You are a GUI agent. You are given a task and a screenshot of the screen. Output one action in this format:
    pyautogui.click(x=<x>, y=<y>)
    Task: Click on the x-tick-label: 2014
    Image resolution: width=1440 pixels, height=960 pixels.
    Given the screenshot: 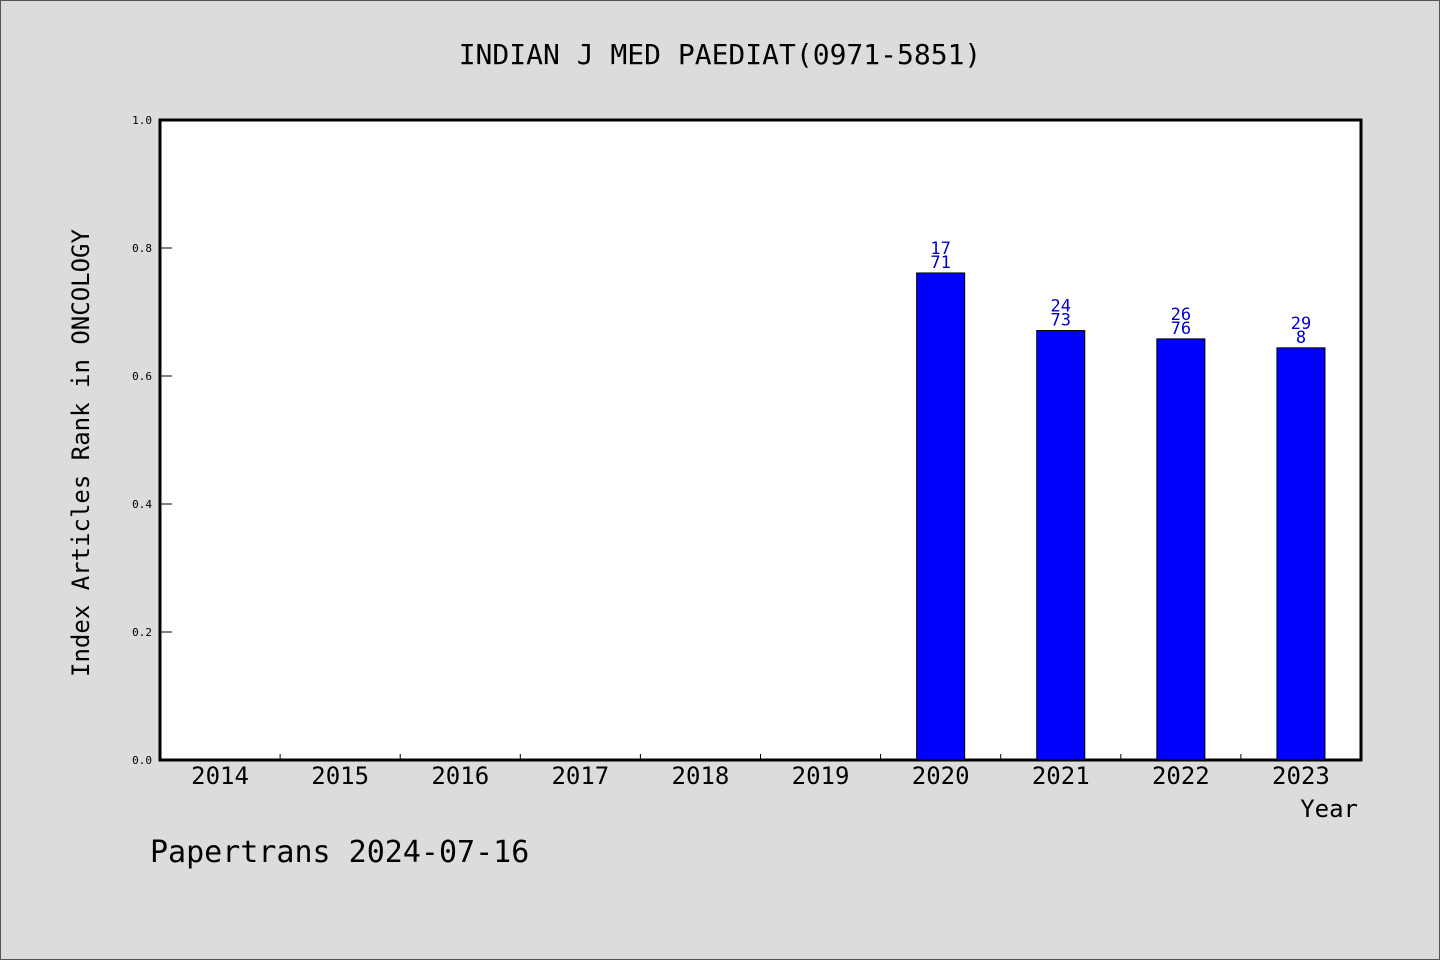 What is the action you would take?
    pyautogui.click(x=220, y=776)
    